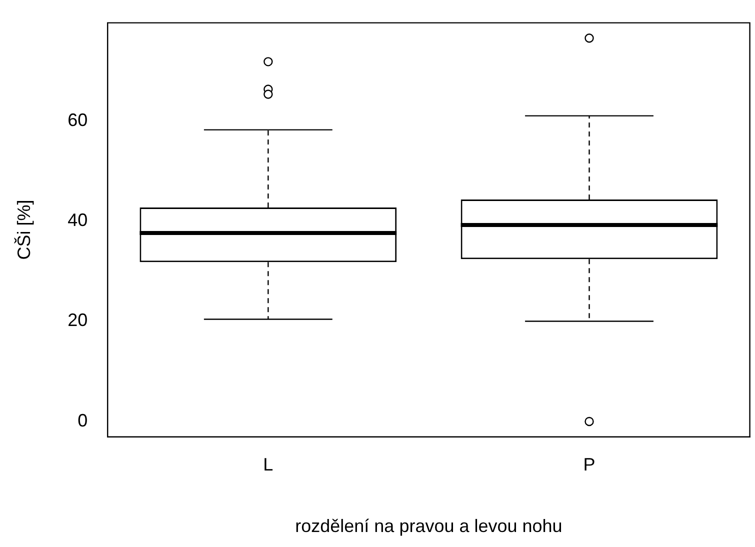 The height and width of the screenshot is (547, 755). Describe the element at coordinates (24, 230) in the screenshot. I see `y-axis-title: CŠi [%]` at that location.